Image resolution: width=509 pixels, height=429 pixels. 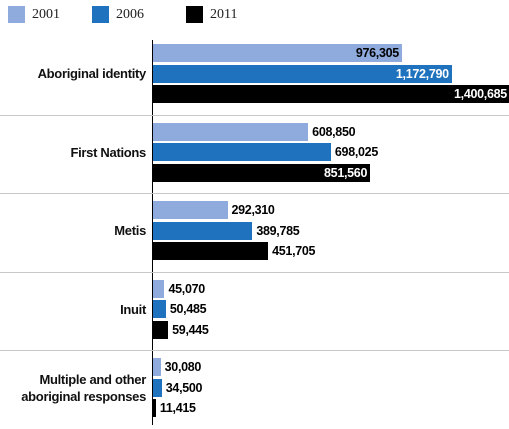 I want to click on category-label: Inuit, so click(x=133, y=309).